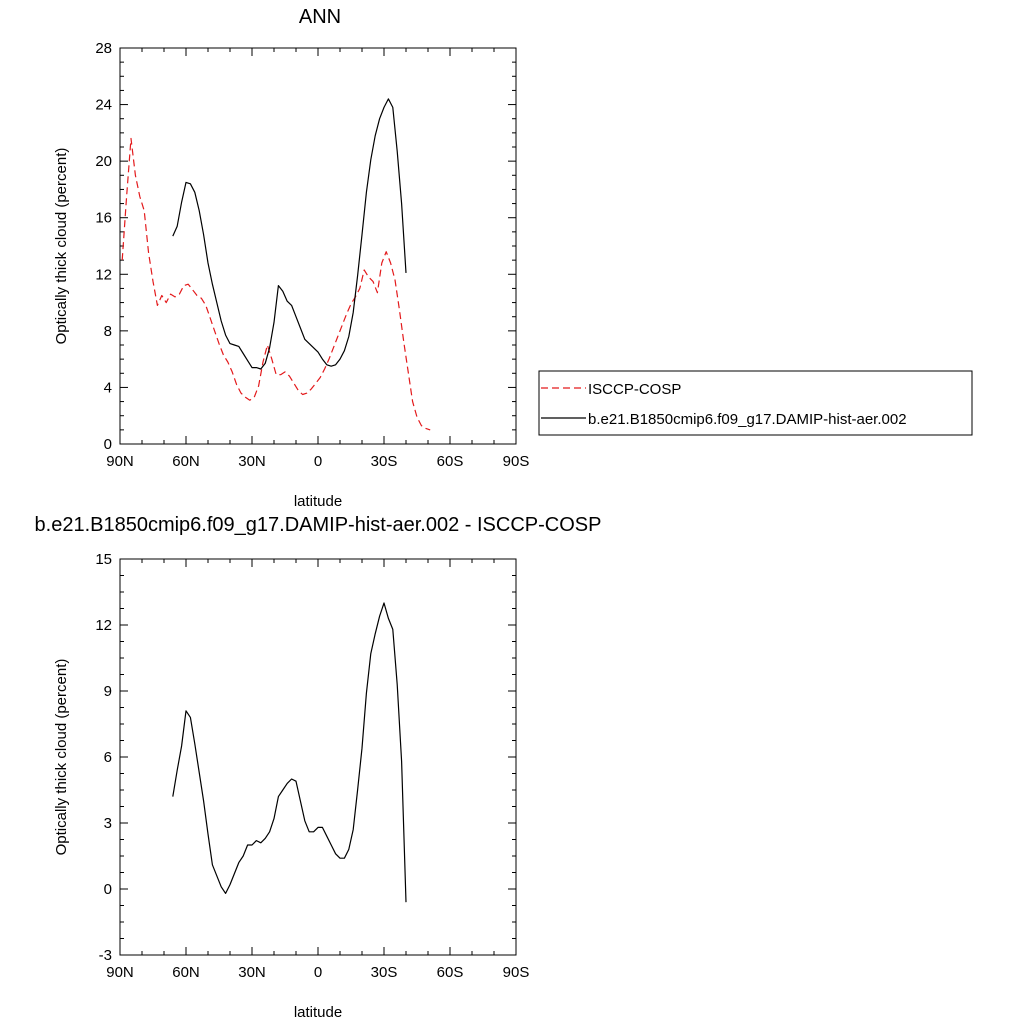  Describe the element at coordinates (318, 461) in the screenshot. I see `top-x-tick-label: 0` at that location.